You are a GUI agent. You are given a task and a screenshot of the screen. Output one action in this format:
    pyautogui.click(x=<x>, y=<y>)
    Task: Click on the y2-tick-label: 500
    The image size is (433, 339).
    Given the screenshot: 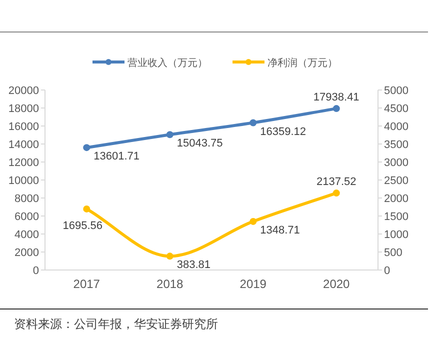 What is the action you would take?
    pyautogui.click(x=393, y=253)
    